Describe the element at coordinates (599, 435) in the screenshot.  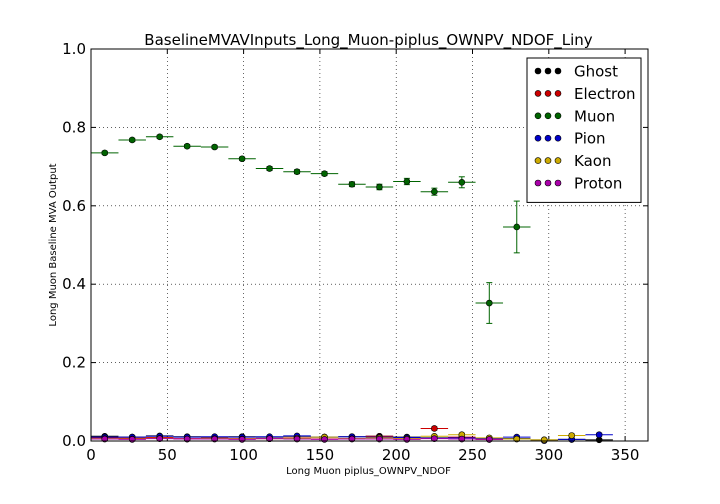
I see `pion-point` at that location.